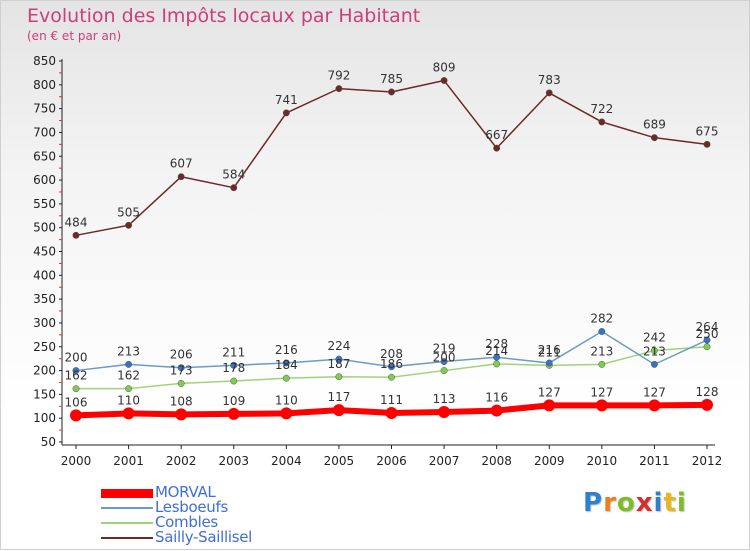 This screenshot has width=750, height=551. What do you see at coordinates (44, 180) in the screenshot?
I see `y-tick-label: 600` at bounding box center [44, 180].